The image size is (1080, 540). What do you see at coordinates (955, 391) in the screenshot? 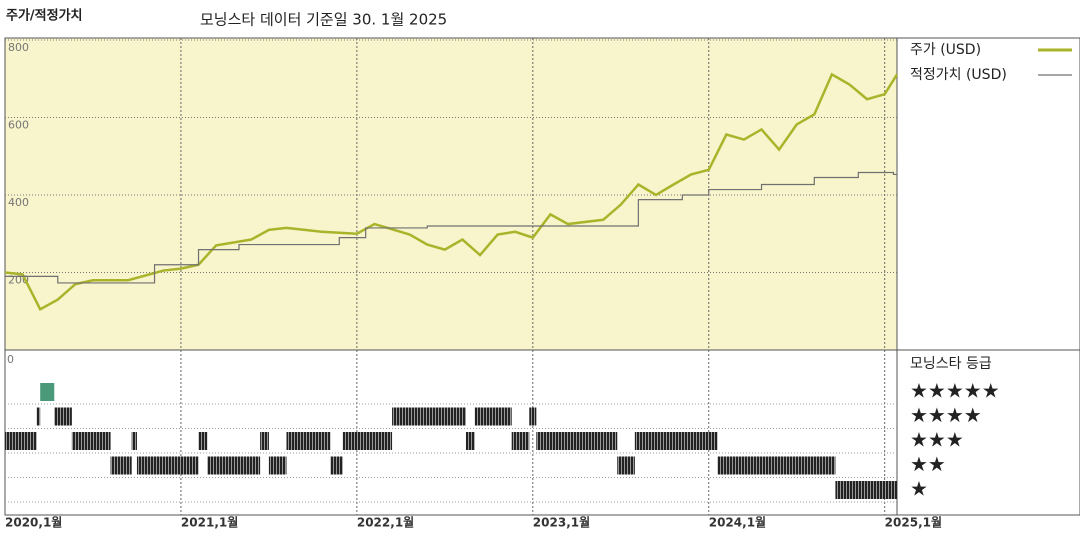
I see `rating-label: ★★★★★` at bounding box center [955, 391].